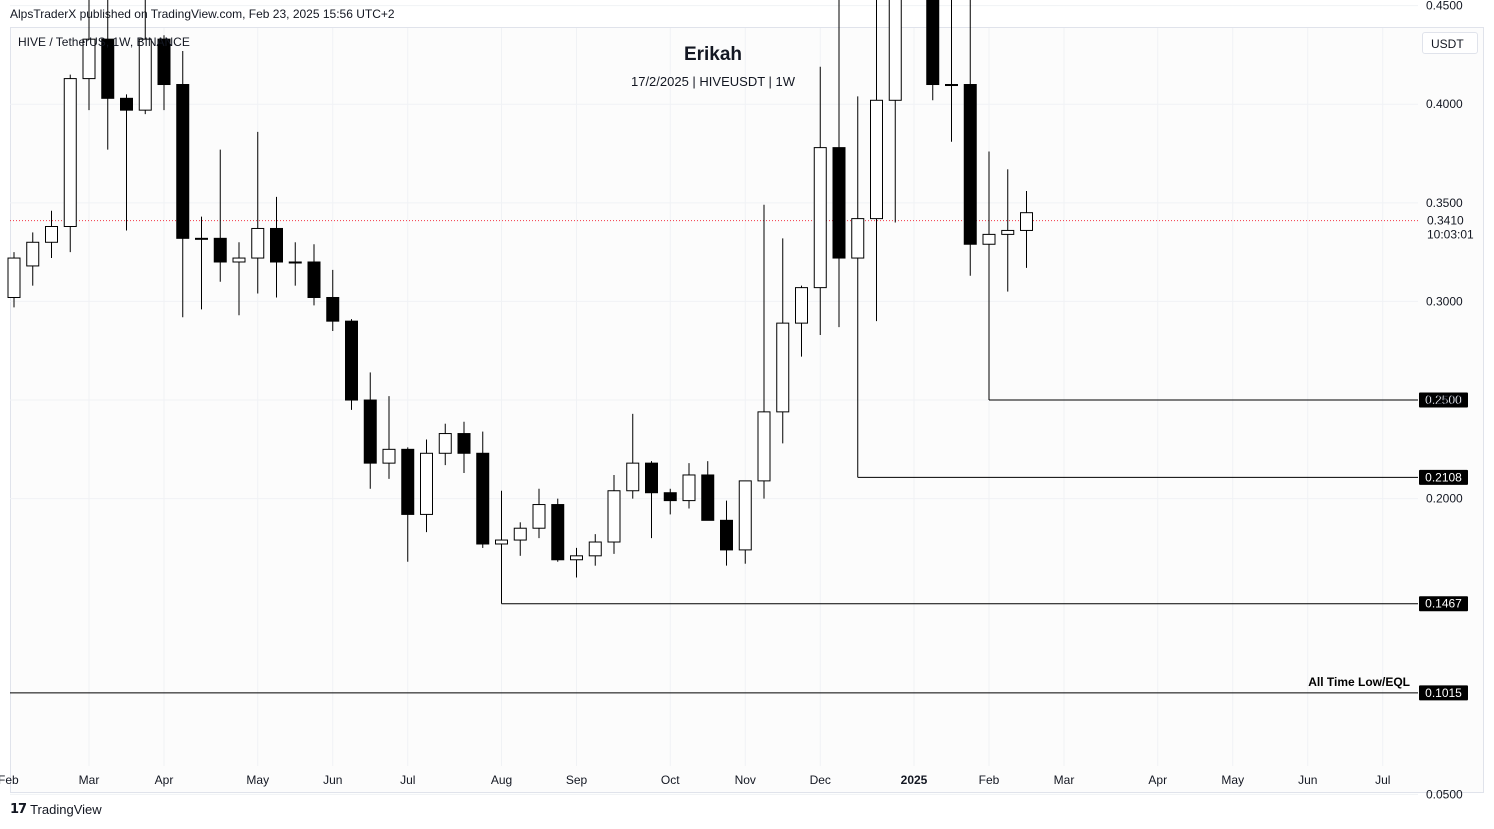 This screenshot has height=829, width=1494. I want to click on level-price-label: 0.2500, so click(1443, 400).